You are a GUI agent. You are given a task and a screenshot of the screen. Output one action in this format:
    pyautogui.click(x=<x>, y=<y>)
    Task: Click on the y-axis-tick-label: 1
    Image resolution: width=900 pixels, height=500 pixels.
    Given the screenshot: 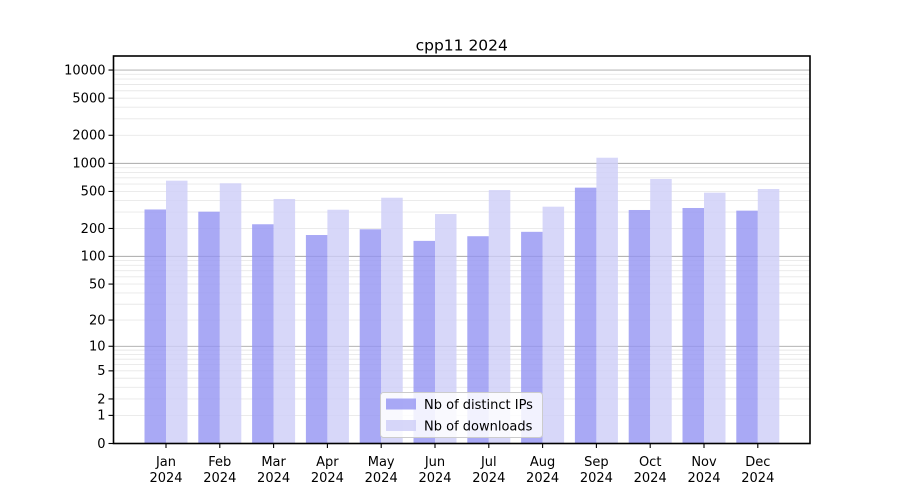 What is the action you would take?
    pyautogui.click(x=101, y=416)
    